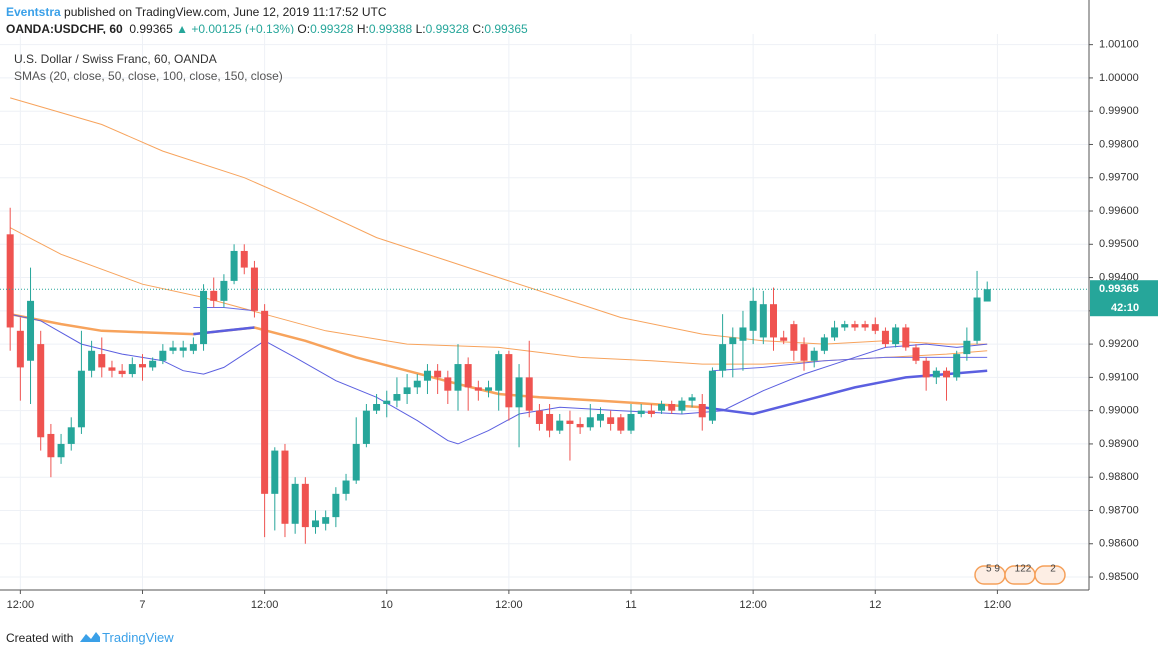  Describe the element at coordinates (506, 29) in the screenshot. I see `ohlc-value: 0.99365` at that location.